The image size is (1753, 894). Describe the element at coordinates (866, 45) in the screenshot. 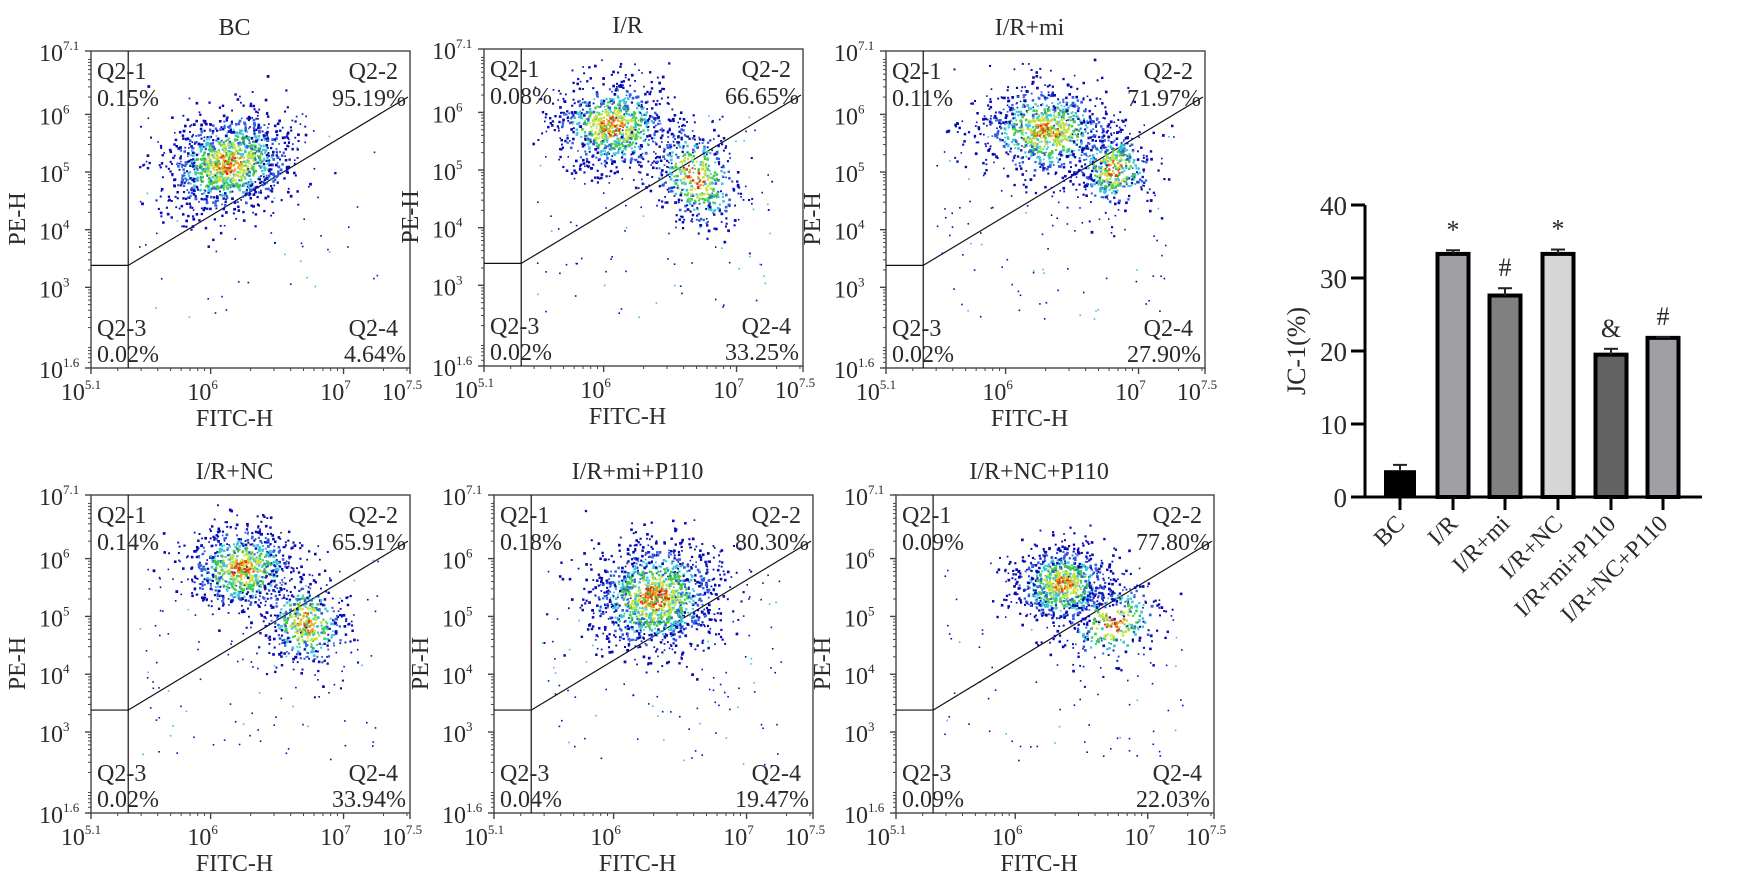

I see `tick-exponent: 7.1` at that location.